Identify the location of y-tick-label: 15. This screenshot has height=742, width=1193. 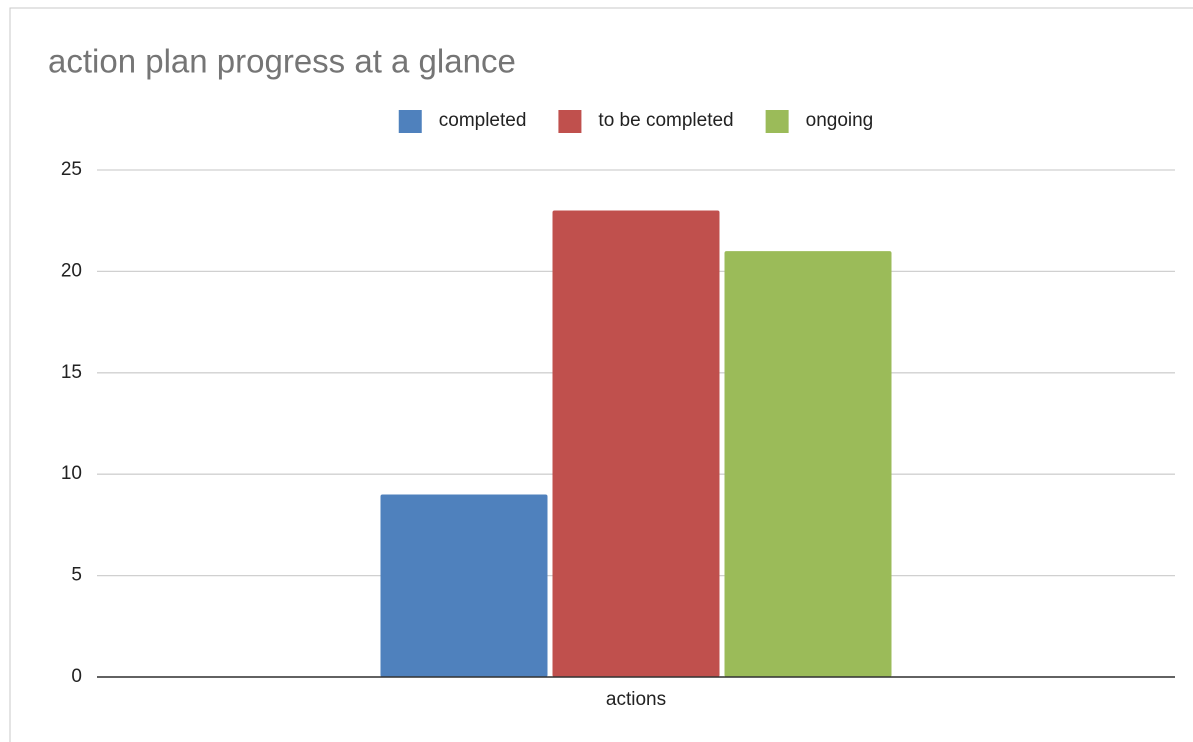
(71, 372).